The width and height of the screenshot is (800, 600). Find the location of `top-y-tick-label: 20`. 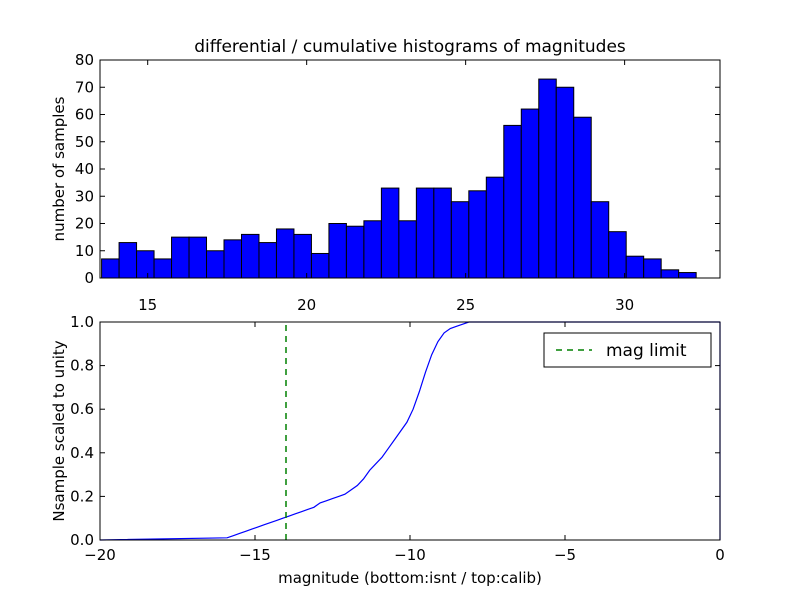

top-y-tick-label: 20 is located at coordinates (84, 224).